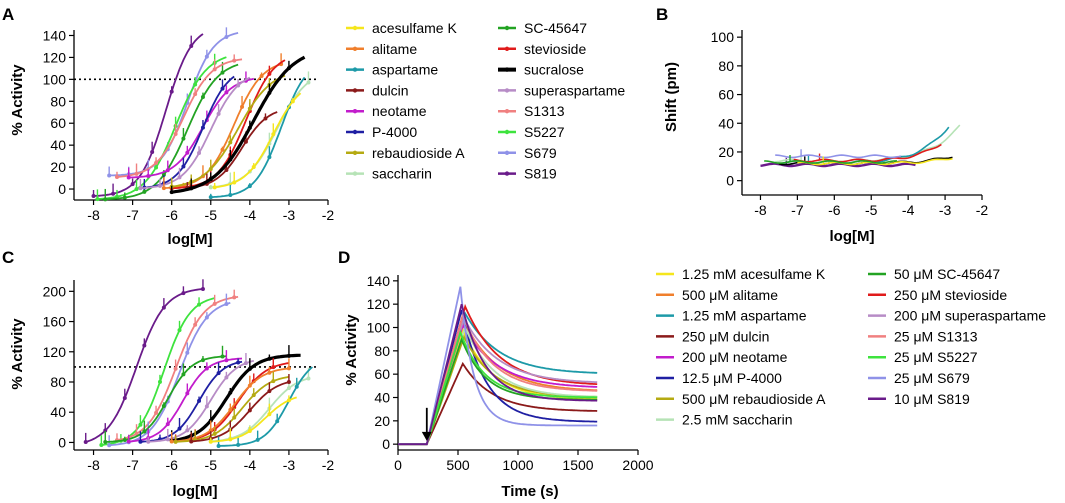 The width and height of the screenshot is (1065, 503). I want to click on panel-d-ytick-label: 0, so click(386, 444).